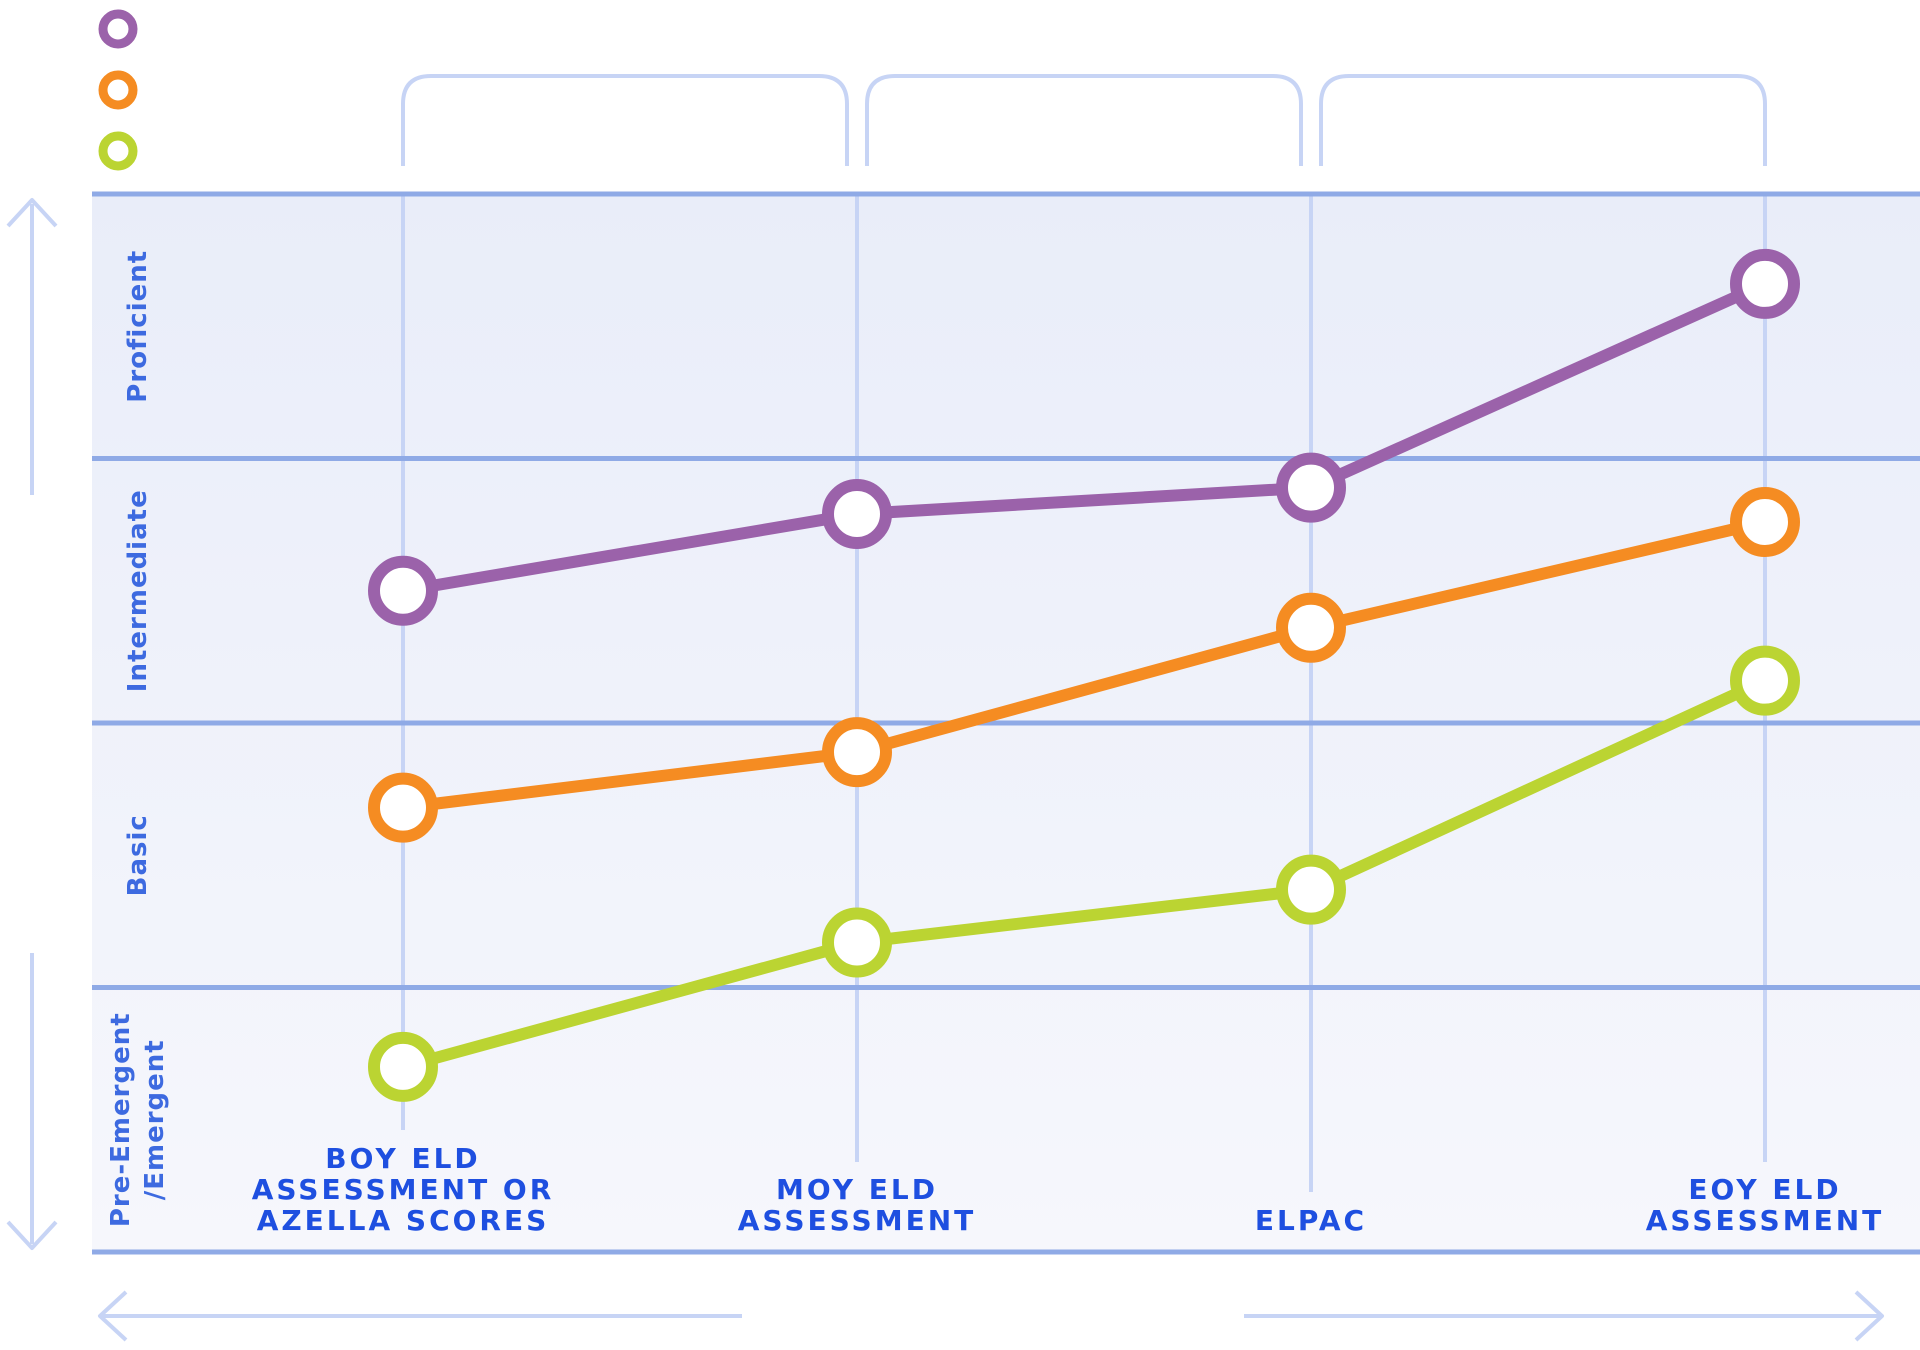 The height and width of the screenshot is (1350, 1920). I want to click on up-arrow-head, so click(32, 213).